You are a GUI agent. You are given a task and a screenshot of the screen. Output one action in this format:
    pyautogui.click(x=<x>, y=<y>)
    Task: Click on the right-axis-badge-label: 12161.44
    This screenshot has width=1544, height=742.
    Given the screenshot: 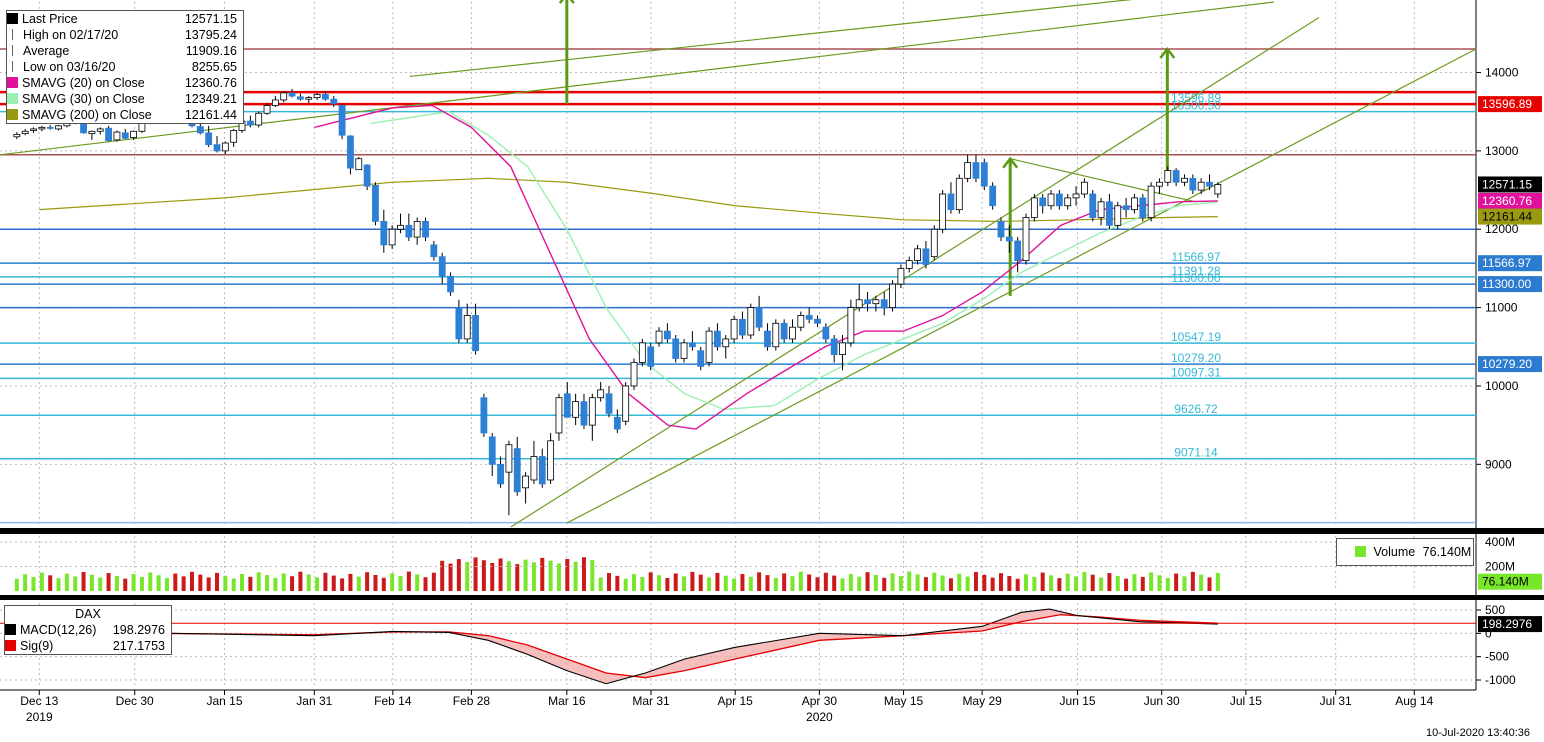 What is the action you would take?
    pyautogui.click(x=1507, y=217)
    